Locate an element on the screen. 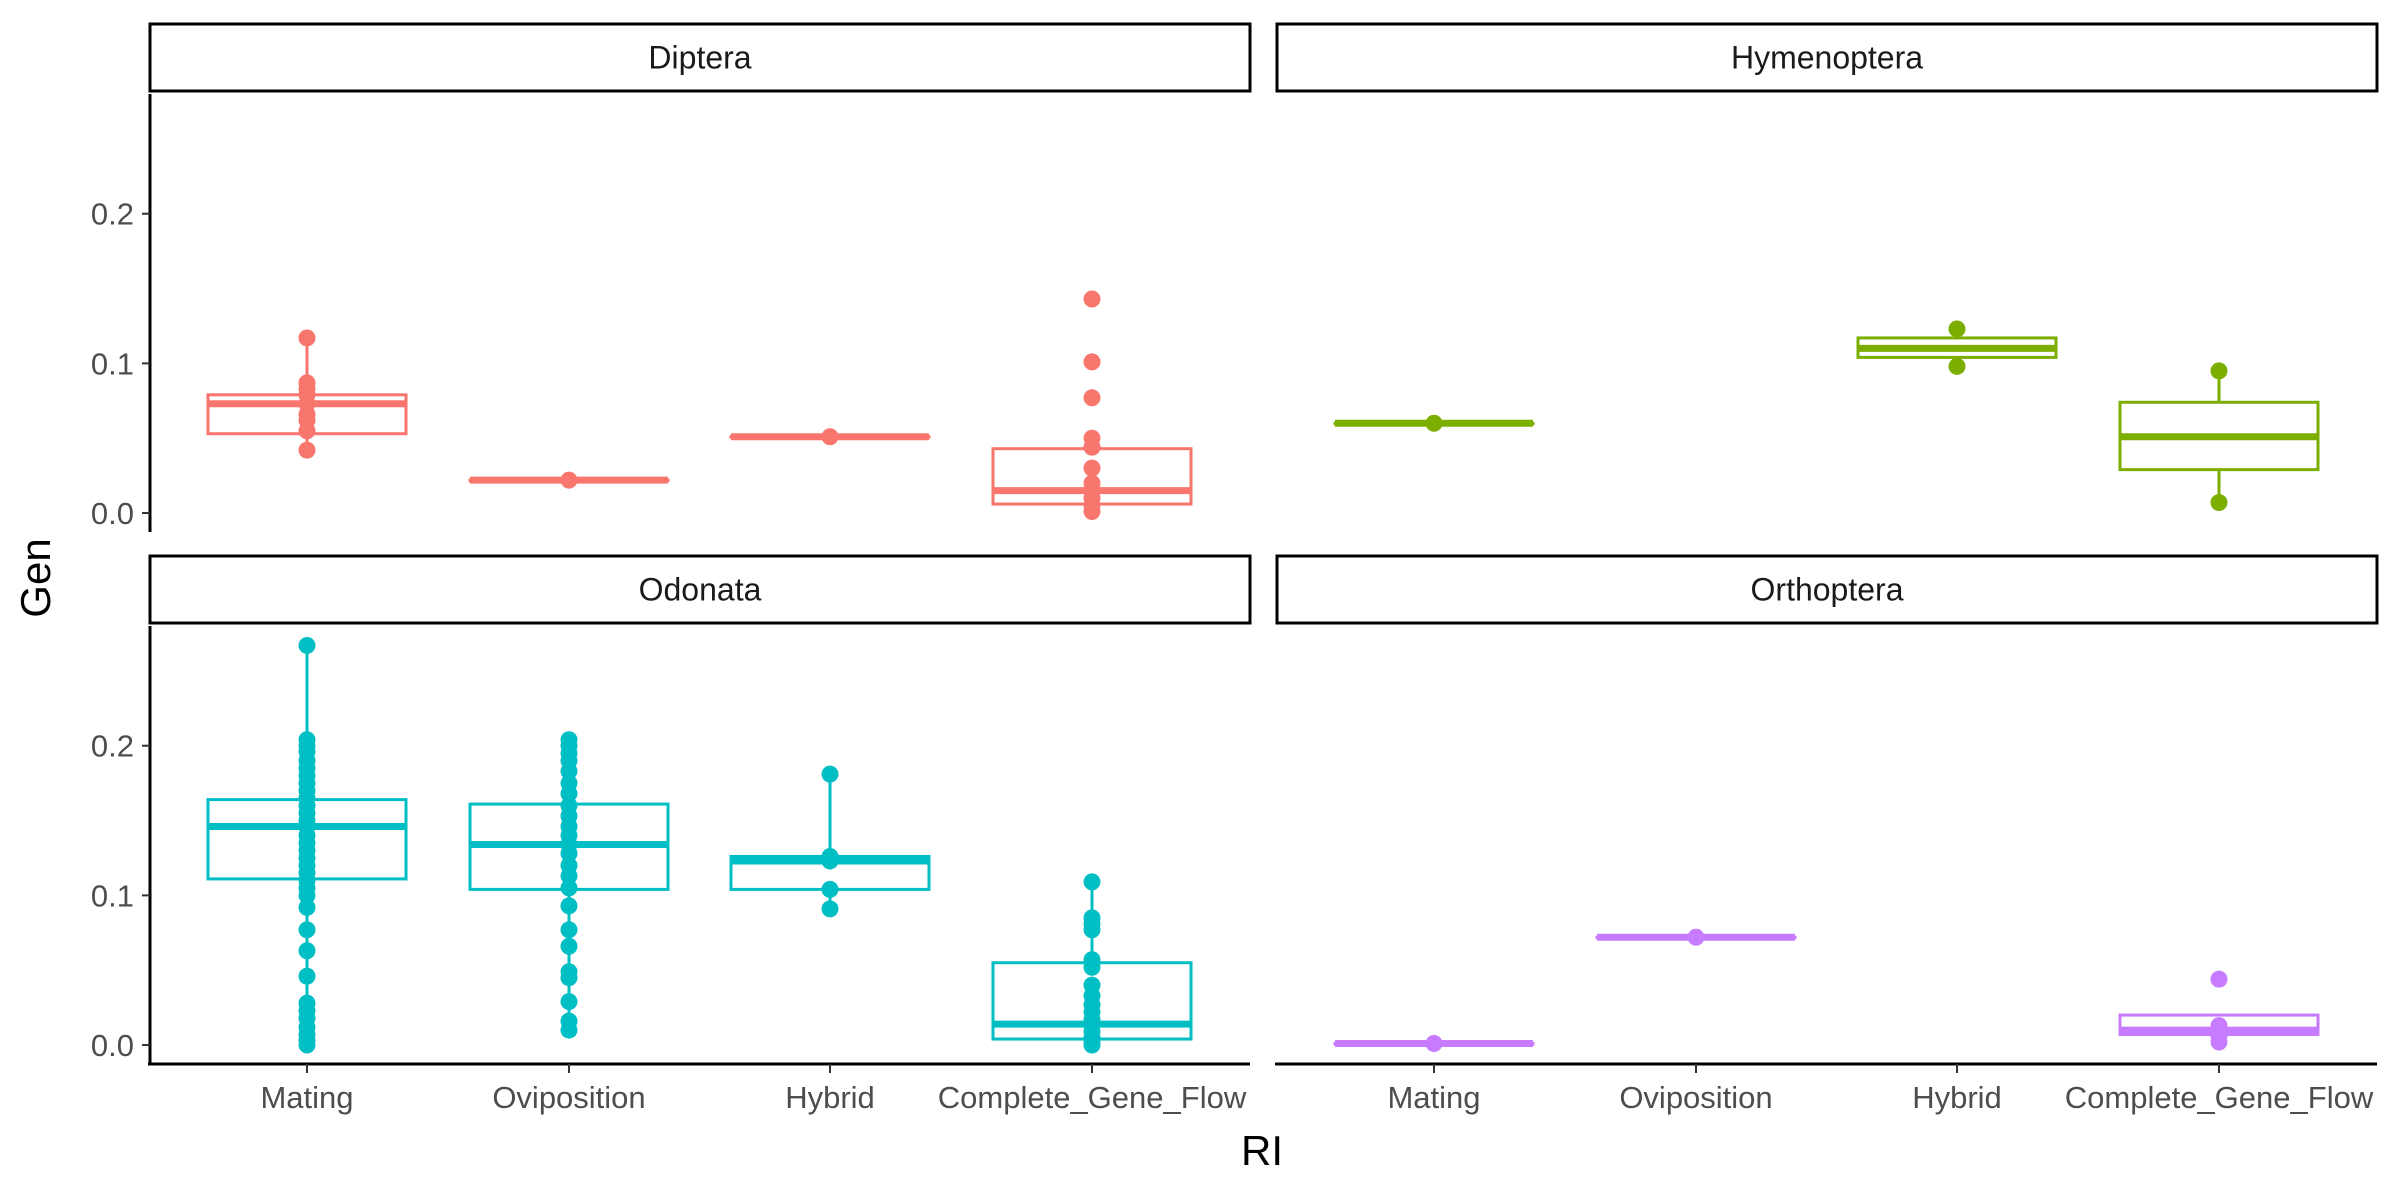 Image resolution: width=2400 pixels, height=1200 pixels. box-hymenoptera-mating is located at coordinates (1434, 423).